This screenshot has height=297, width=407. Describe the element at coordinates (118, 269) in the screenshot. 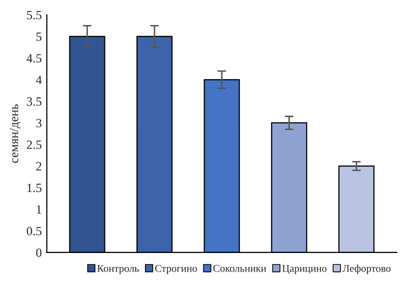

I see `legend-label: Контроль` at that location.